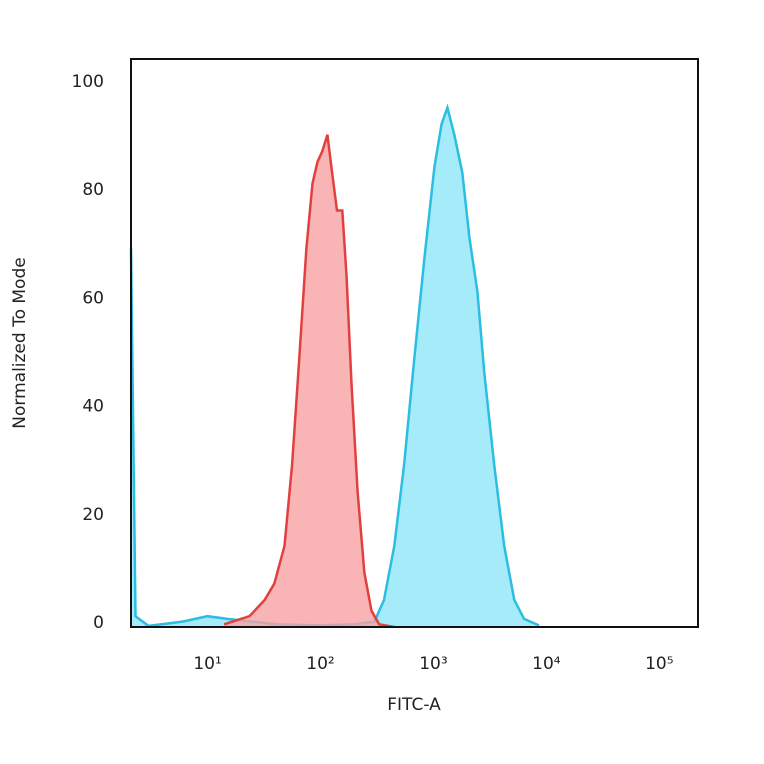 This screenshot has height=764, width=764. What do you see at coordinates (88, 82) in the screenshot?
I see `y-tick-label: 100` at bounding box center [88, 82].